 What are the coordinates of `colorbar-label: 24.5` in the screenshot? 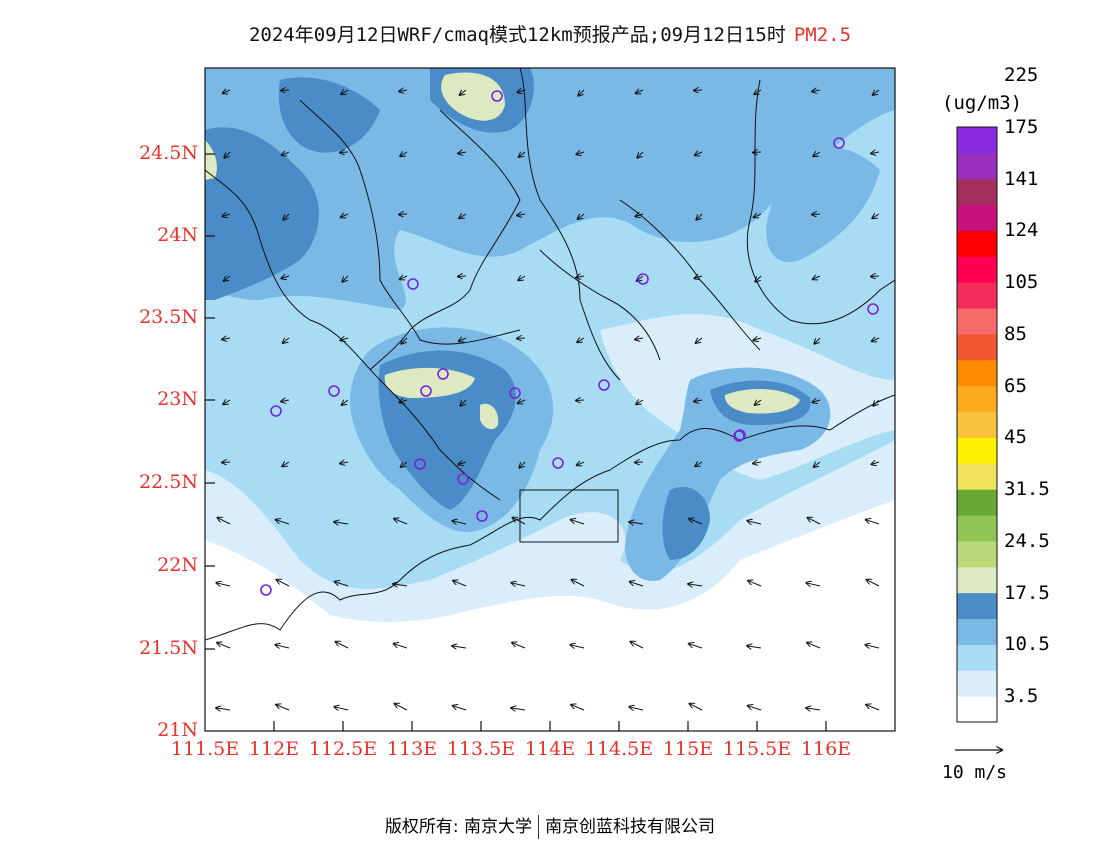 It's located at (1027, 540).